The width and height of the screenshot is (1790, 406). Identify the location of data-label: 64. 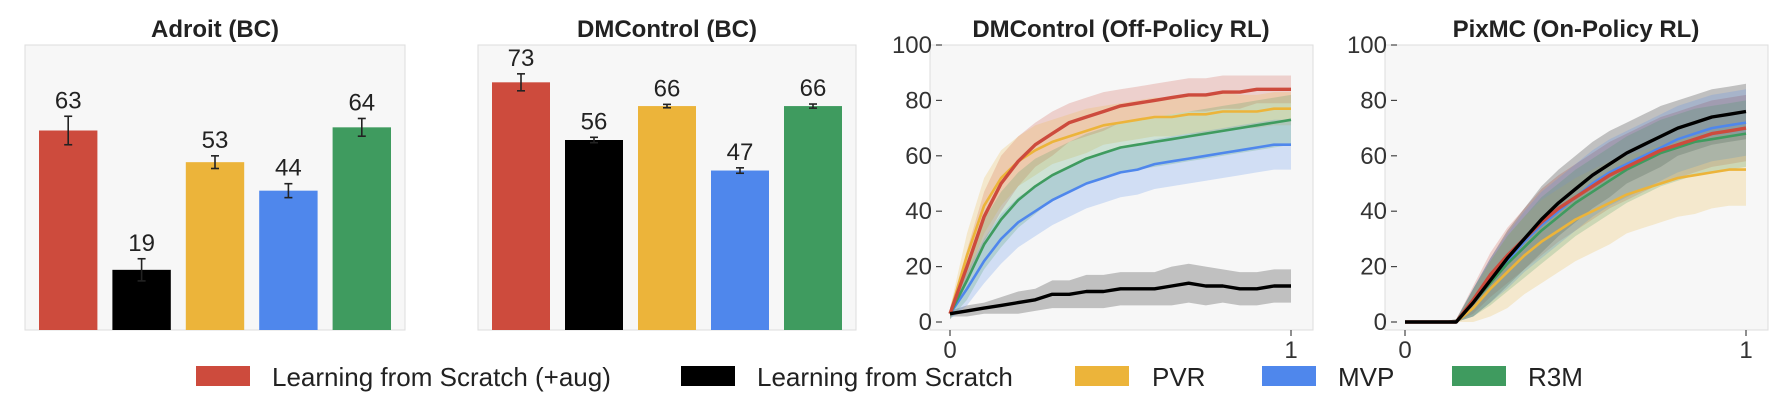
(361, 102).